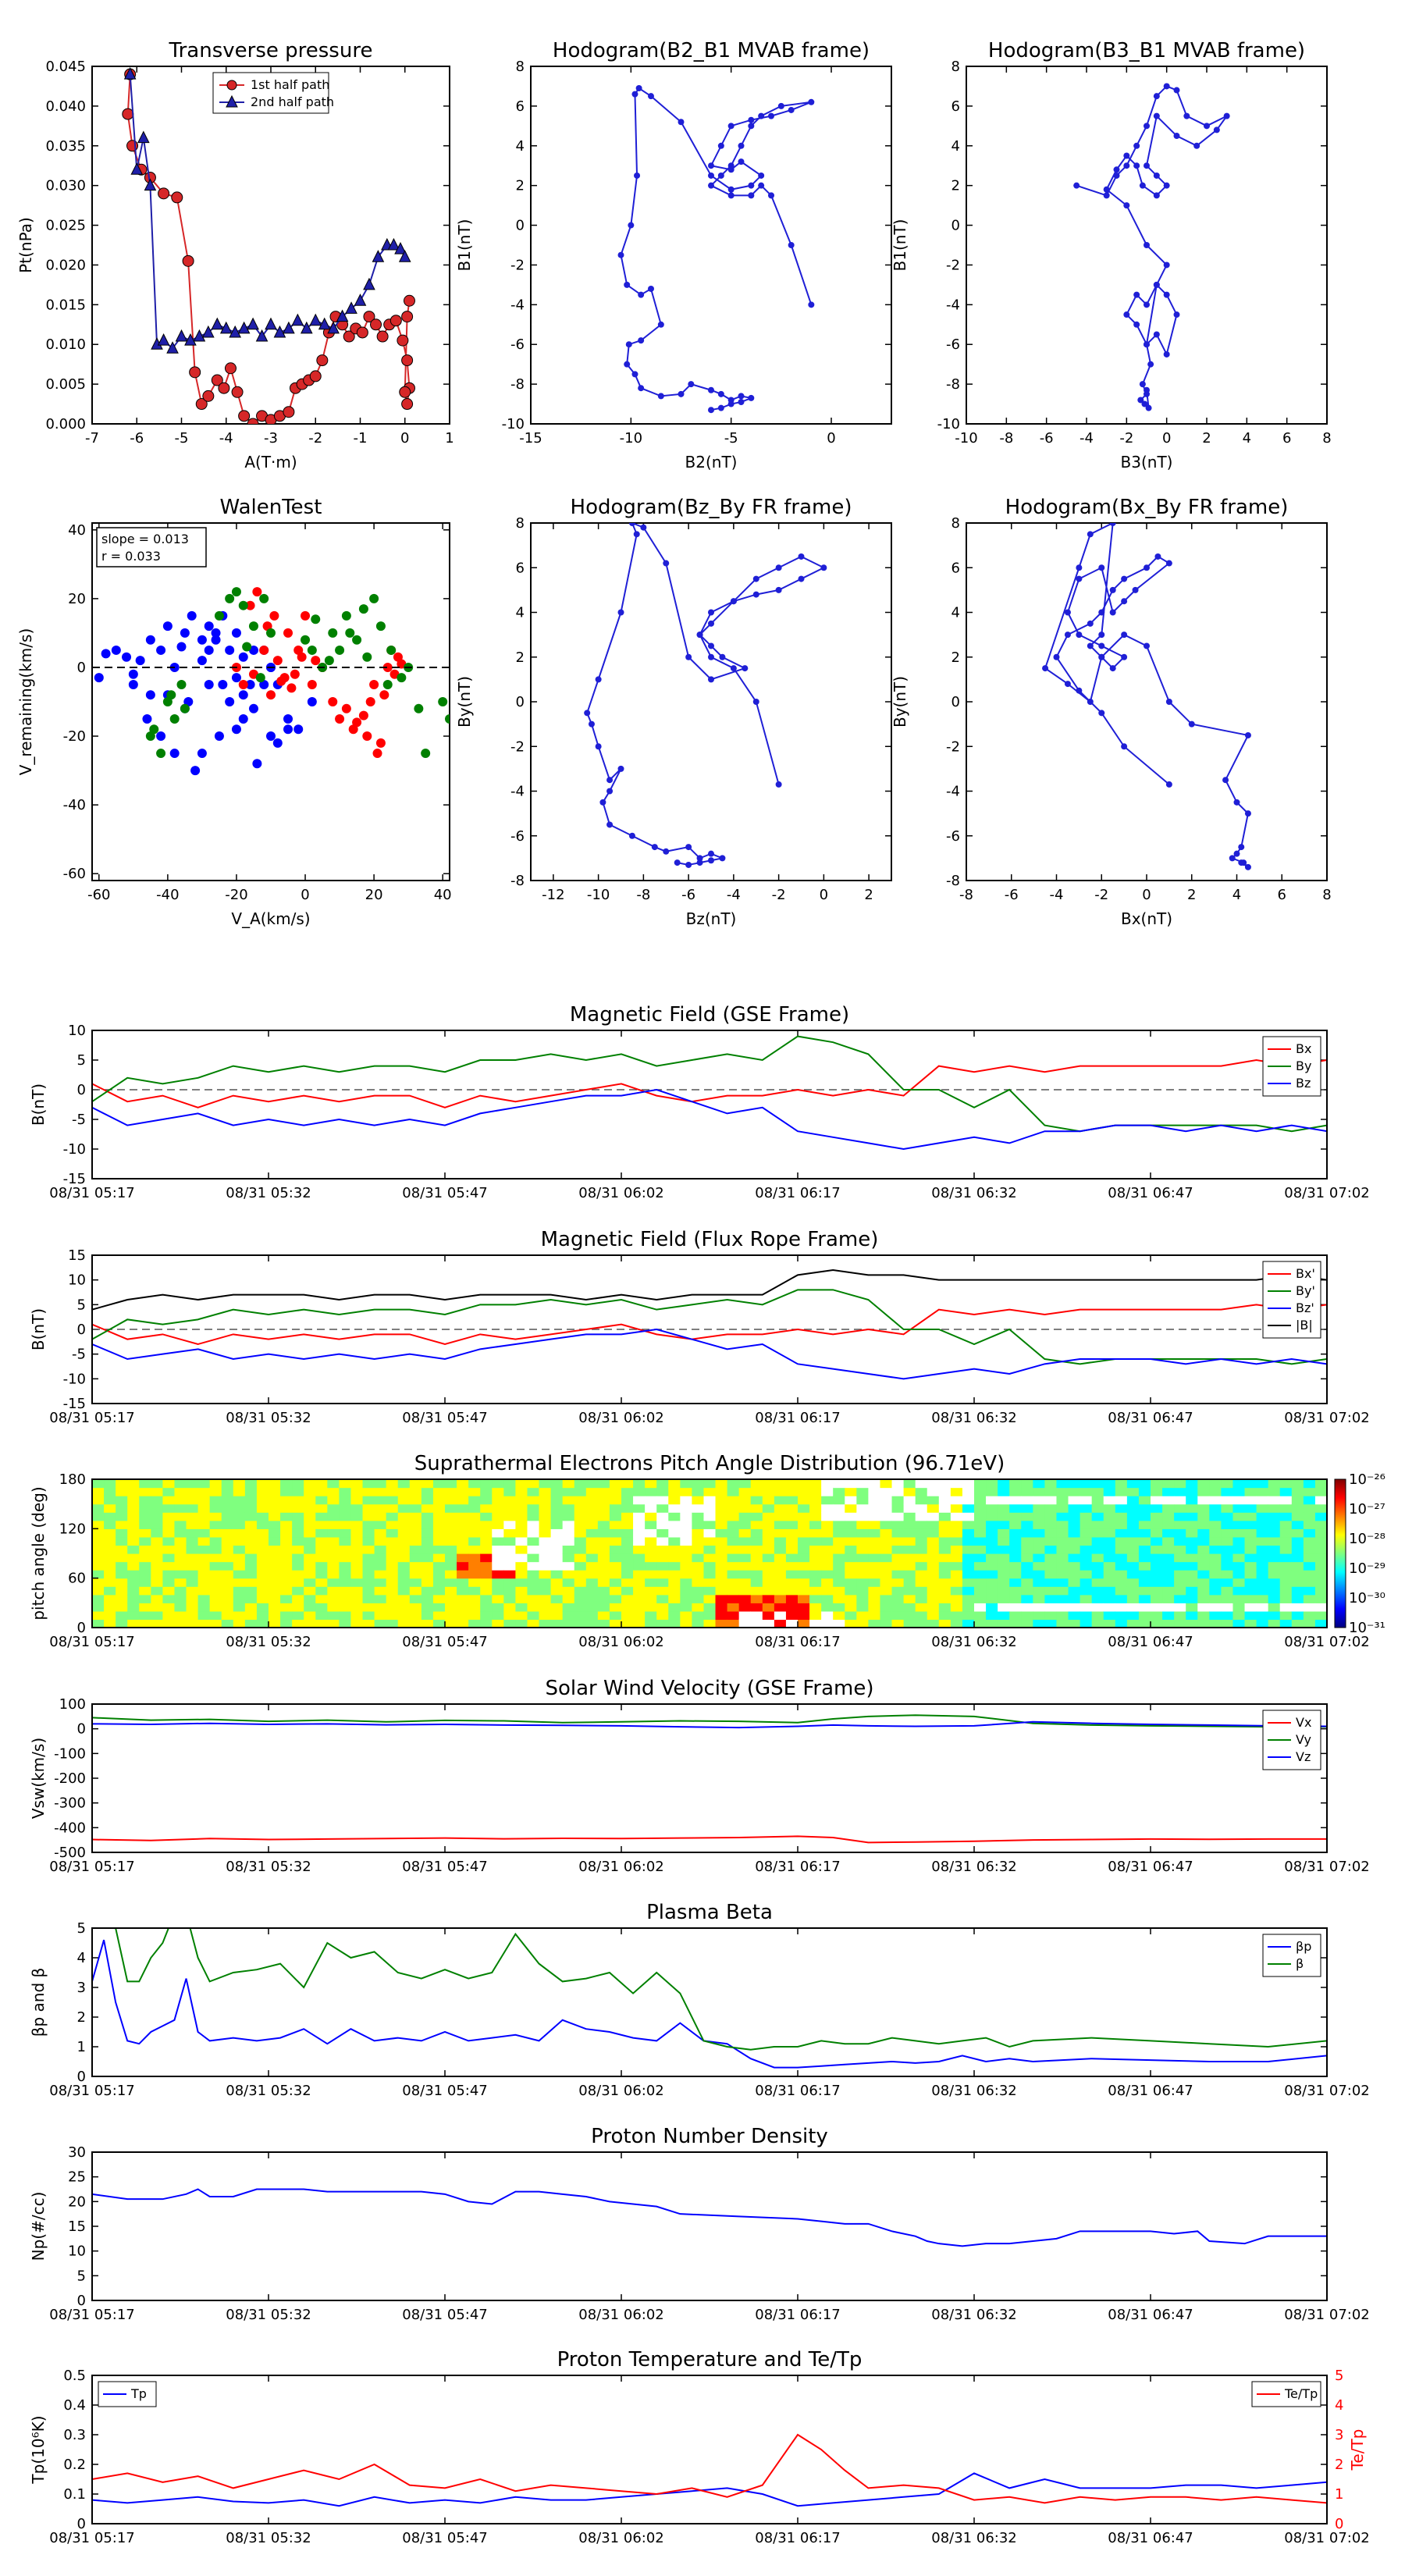 The image size is (1405, 2576). Describe the element at coordinates (520, 226) in the screenshot. I see `y-tick-label: 0` at that location.